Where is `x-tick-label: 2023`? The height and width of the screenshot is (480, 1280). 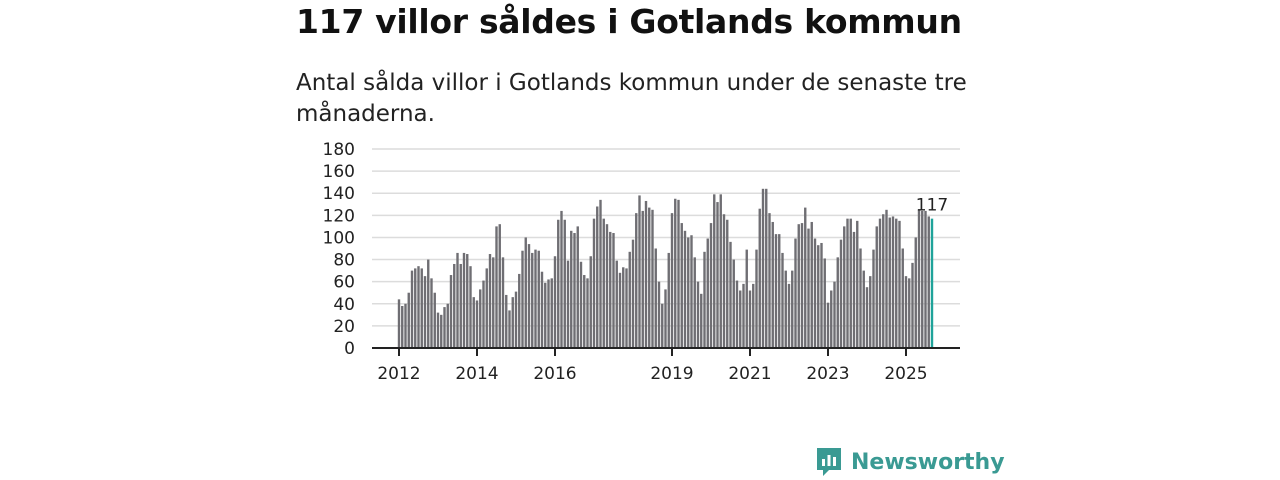 x-tick-label: 2023 is located at coordinates (827, 374).